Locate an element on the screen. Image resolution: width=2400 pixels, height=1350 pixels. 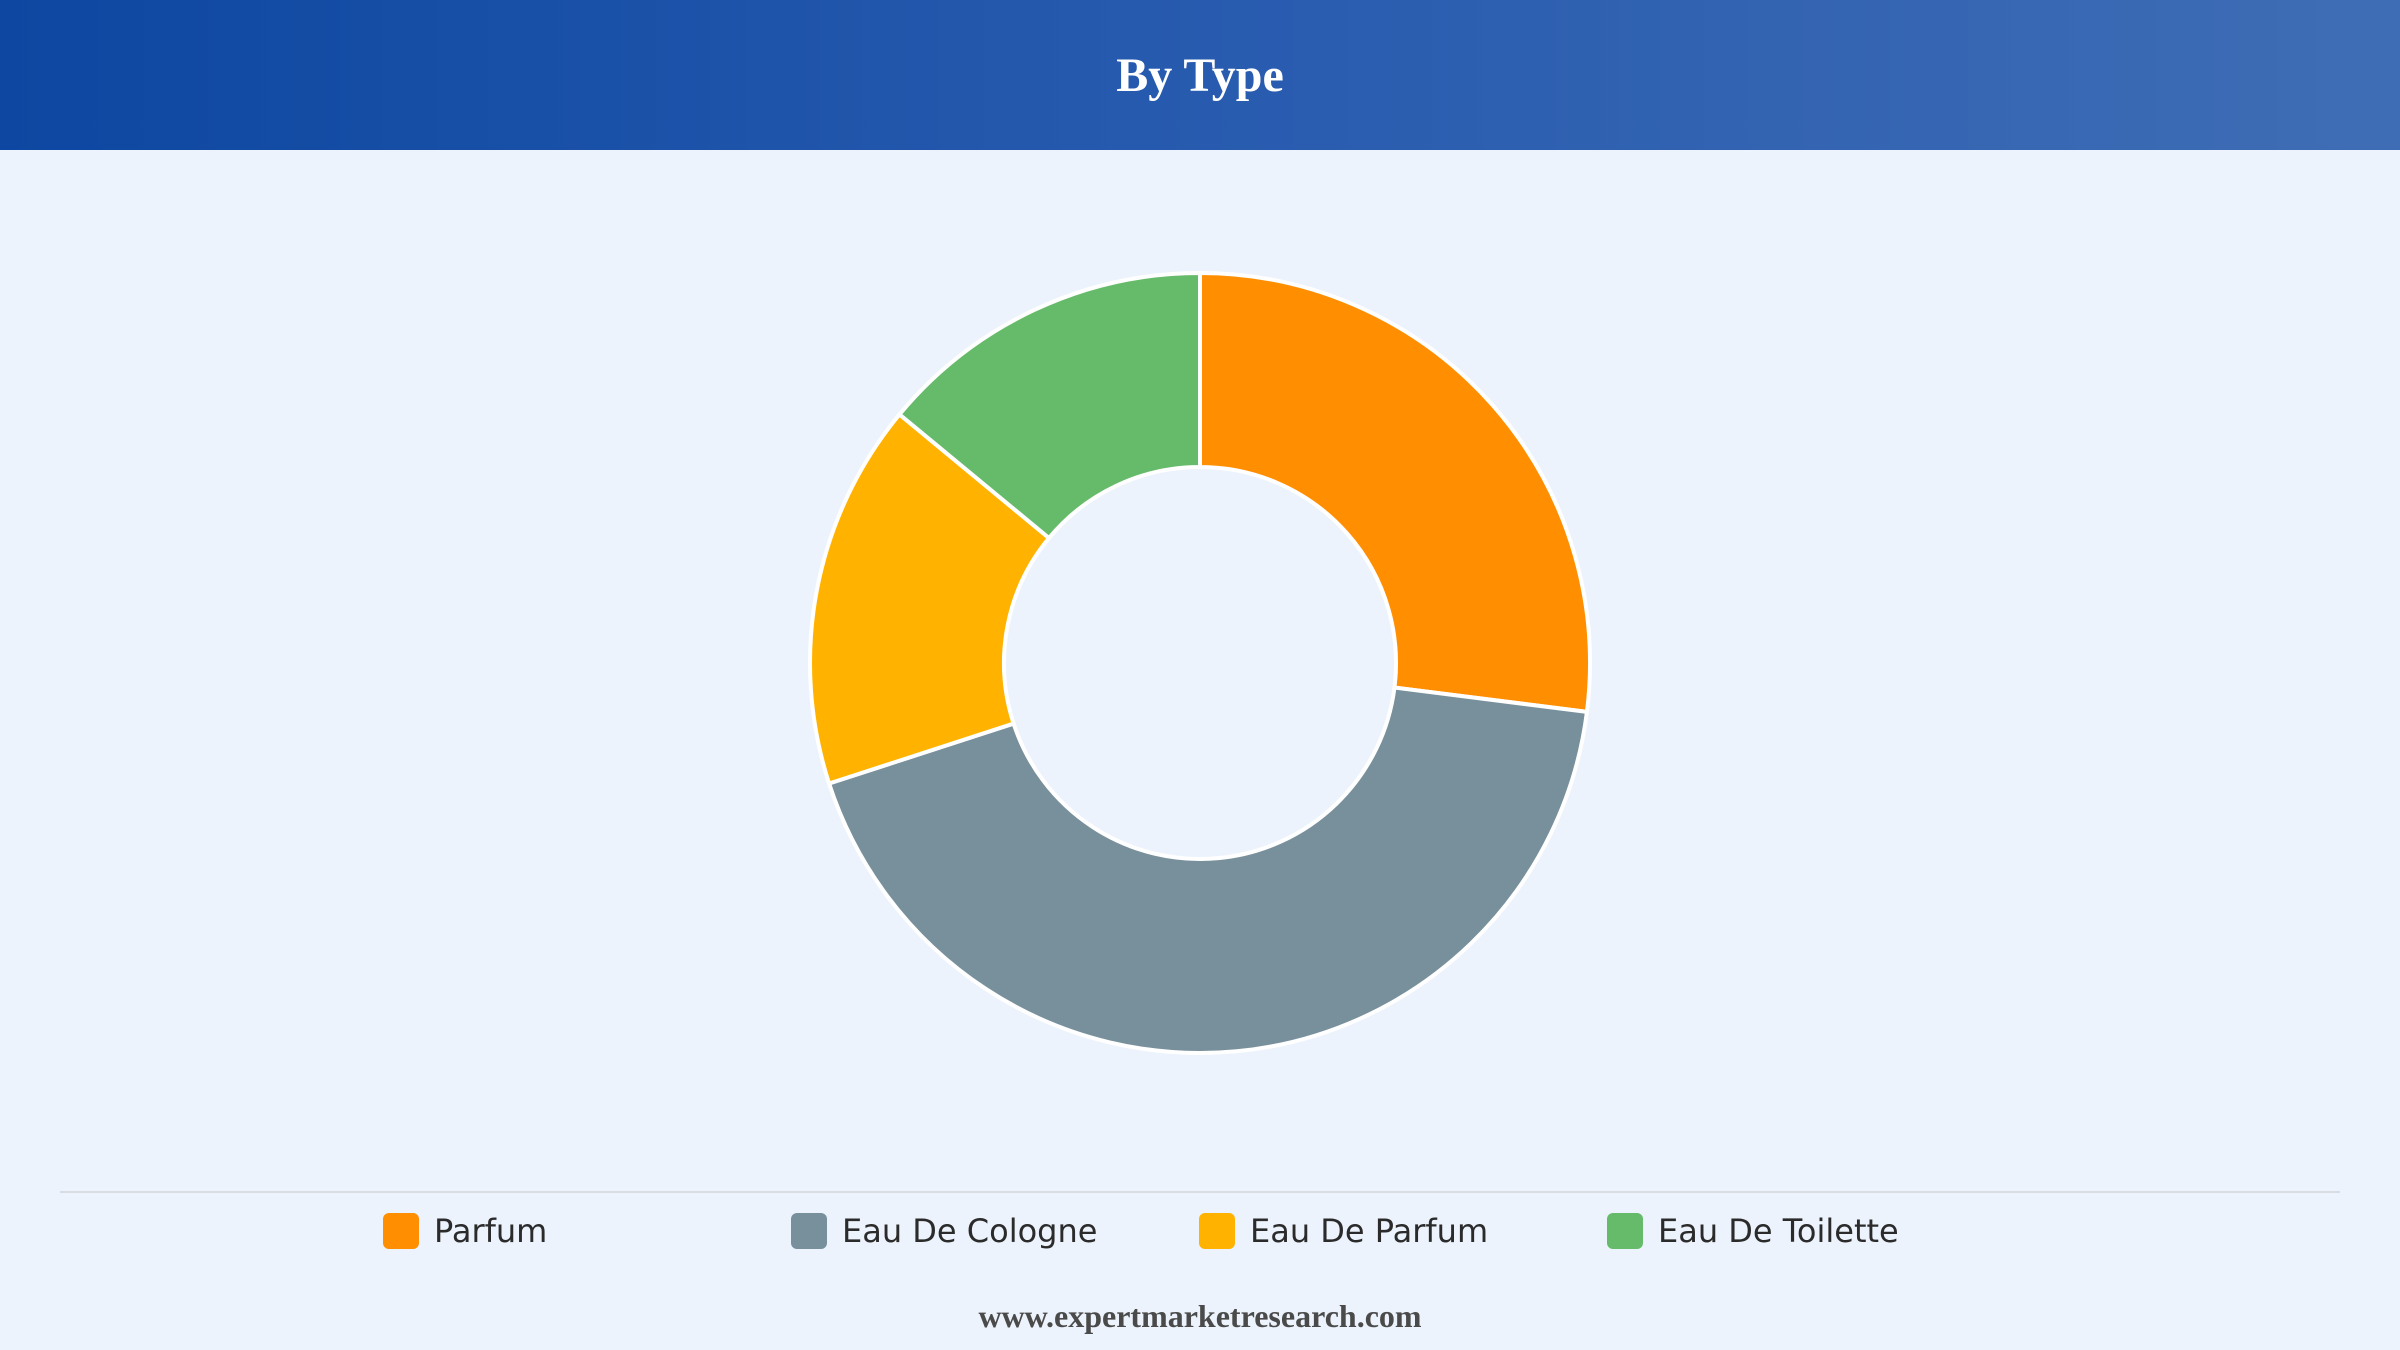
header-bar: By Type is located at coordinates (1200, 75).